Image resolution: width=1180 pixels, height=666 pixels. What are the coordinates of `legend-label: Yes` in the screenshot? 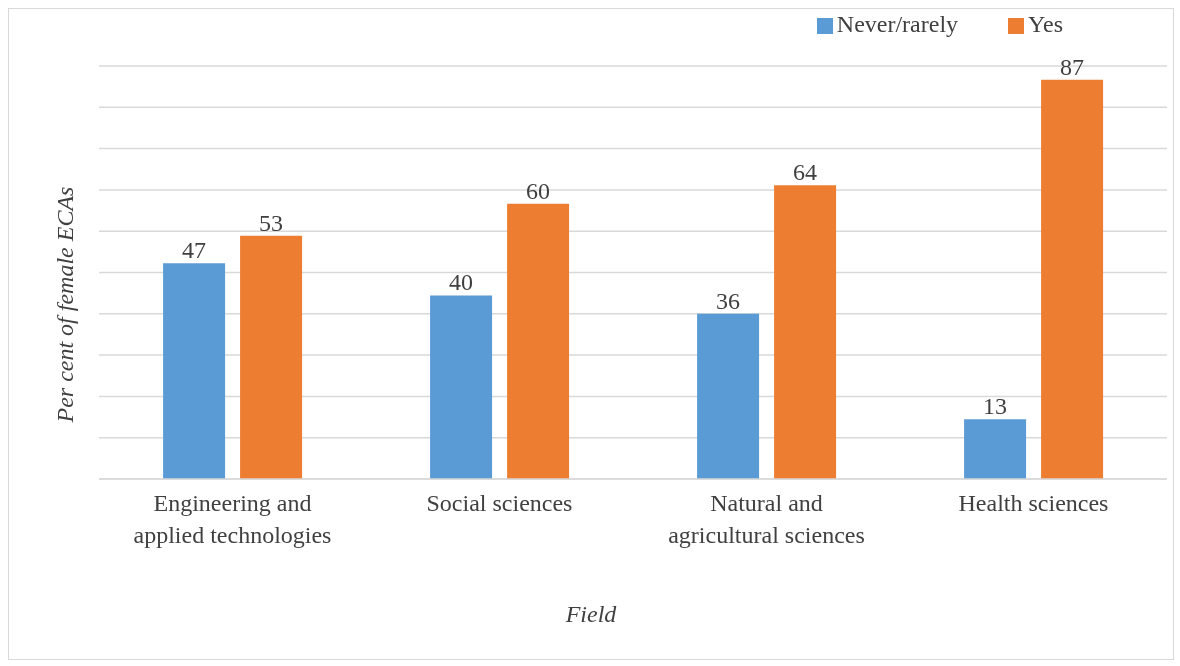 It's located at (1045, 24).